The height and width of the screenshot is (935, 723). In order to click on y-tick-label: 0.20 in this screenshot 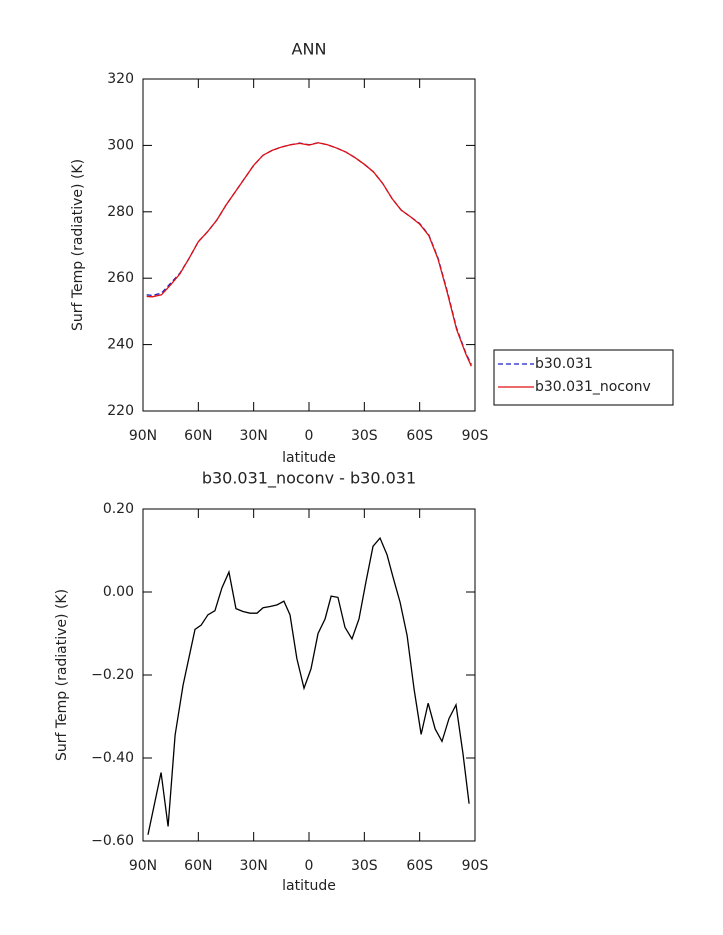, I will do `click(118, 509)`.